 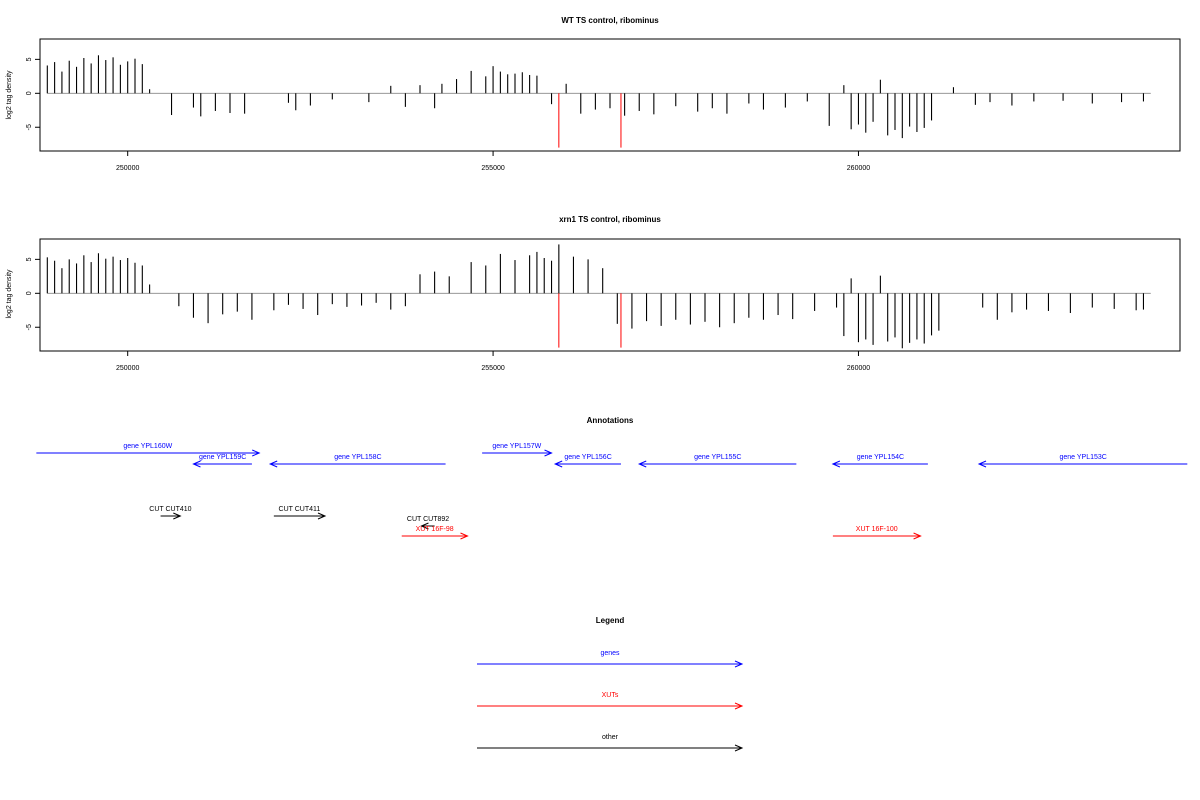 What do you see at coordinates (610, 737) in the screenshot?
I see `legend-label: other` at bounding box center [610, 737].